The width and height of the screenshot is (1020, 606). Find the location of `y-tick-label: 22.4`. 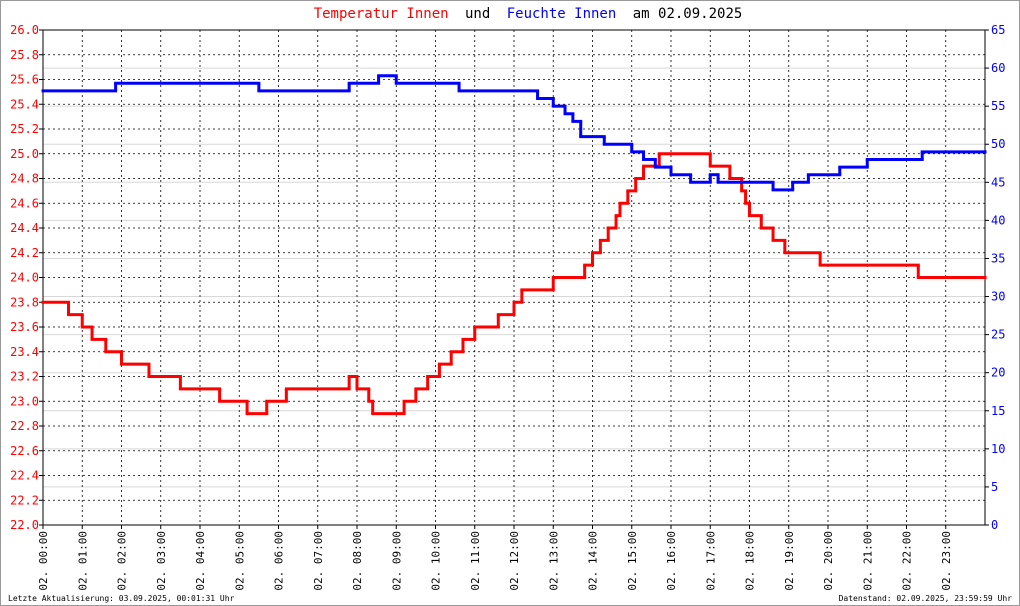

y-tick-label: 22.4 is located at coordinates (24, 476).